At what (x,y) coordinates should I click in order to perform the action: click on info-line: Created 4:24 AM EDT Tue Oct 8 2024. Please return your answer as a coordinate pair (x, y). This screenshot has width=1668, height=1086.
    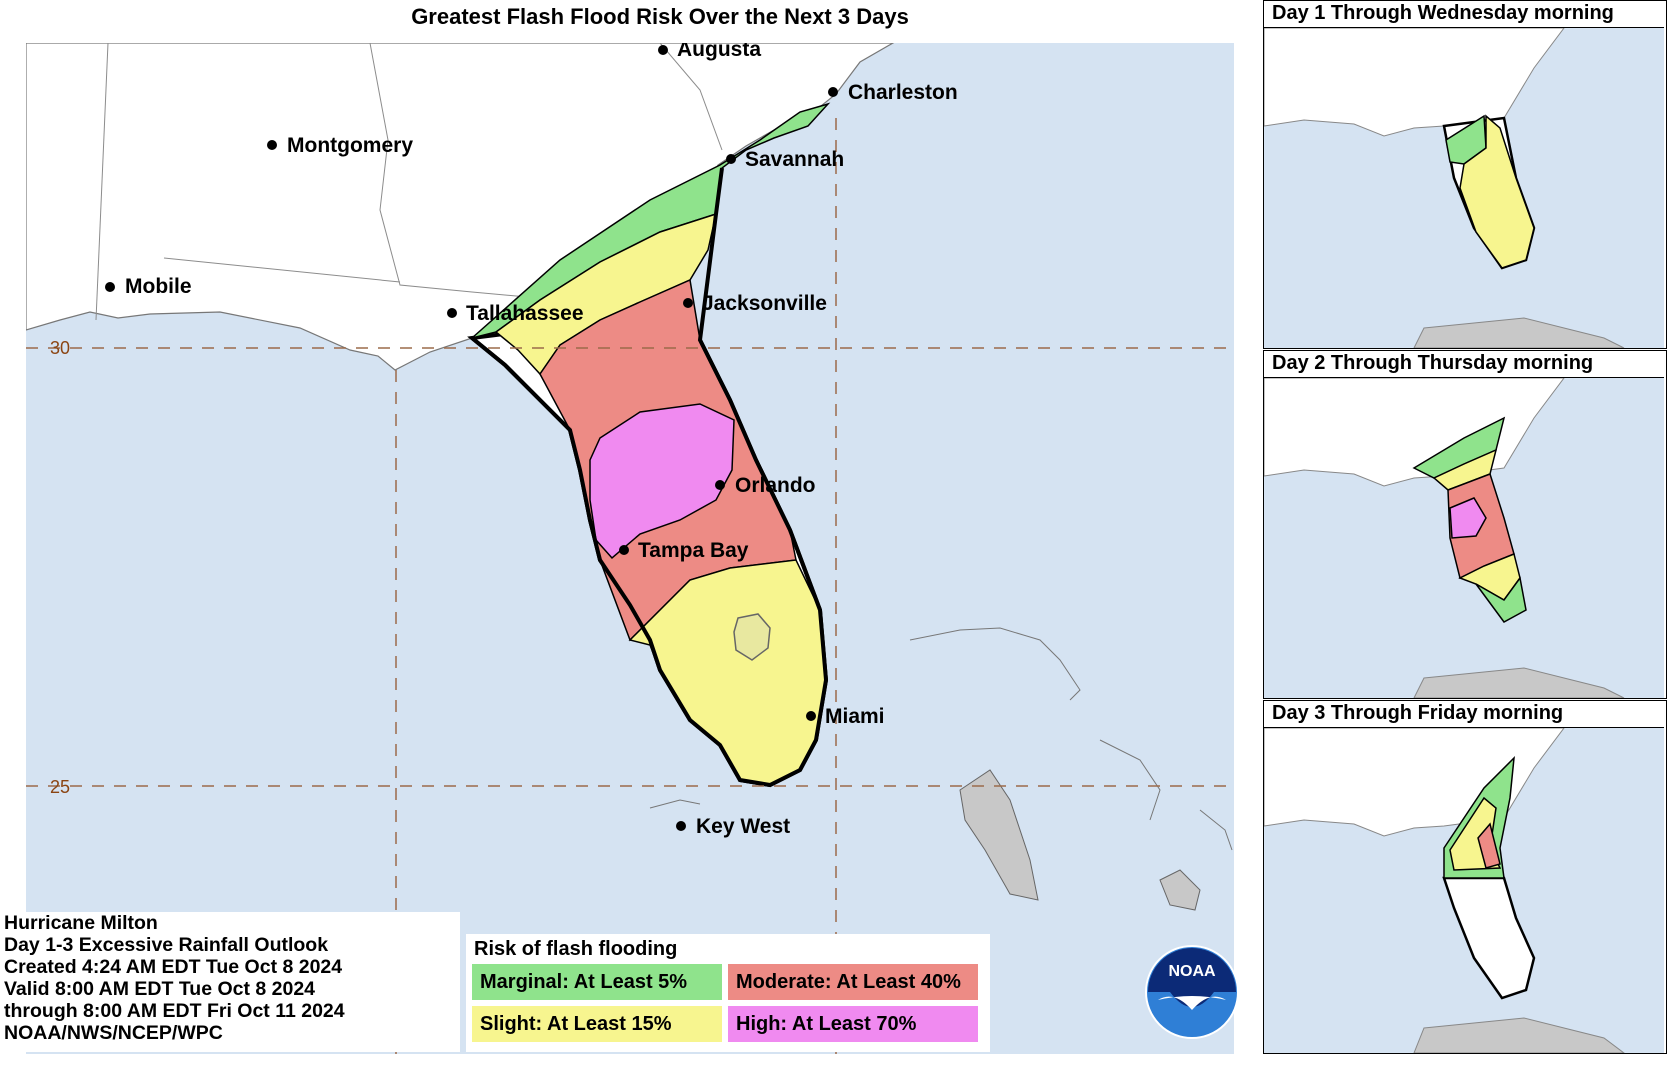
    Looking at the image, I should click on (173, 967).